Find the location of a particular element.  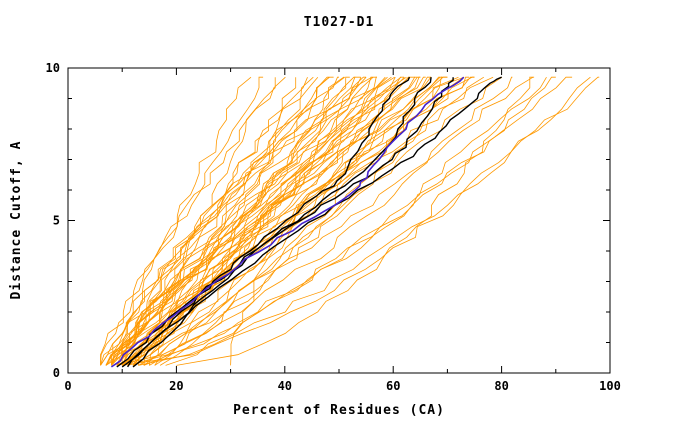

y-axis-label: Distance Cutoff, A is located at coordinates (16, 220).